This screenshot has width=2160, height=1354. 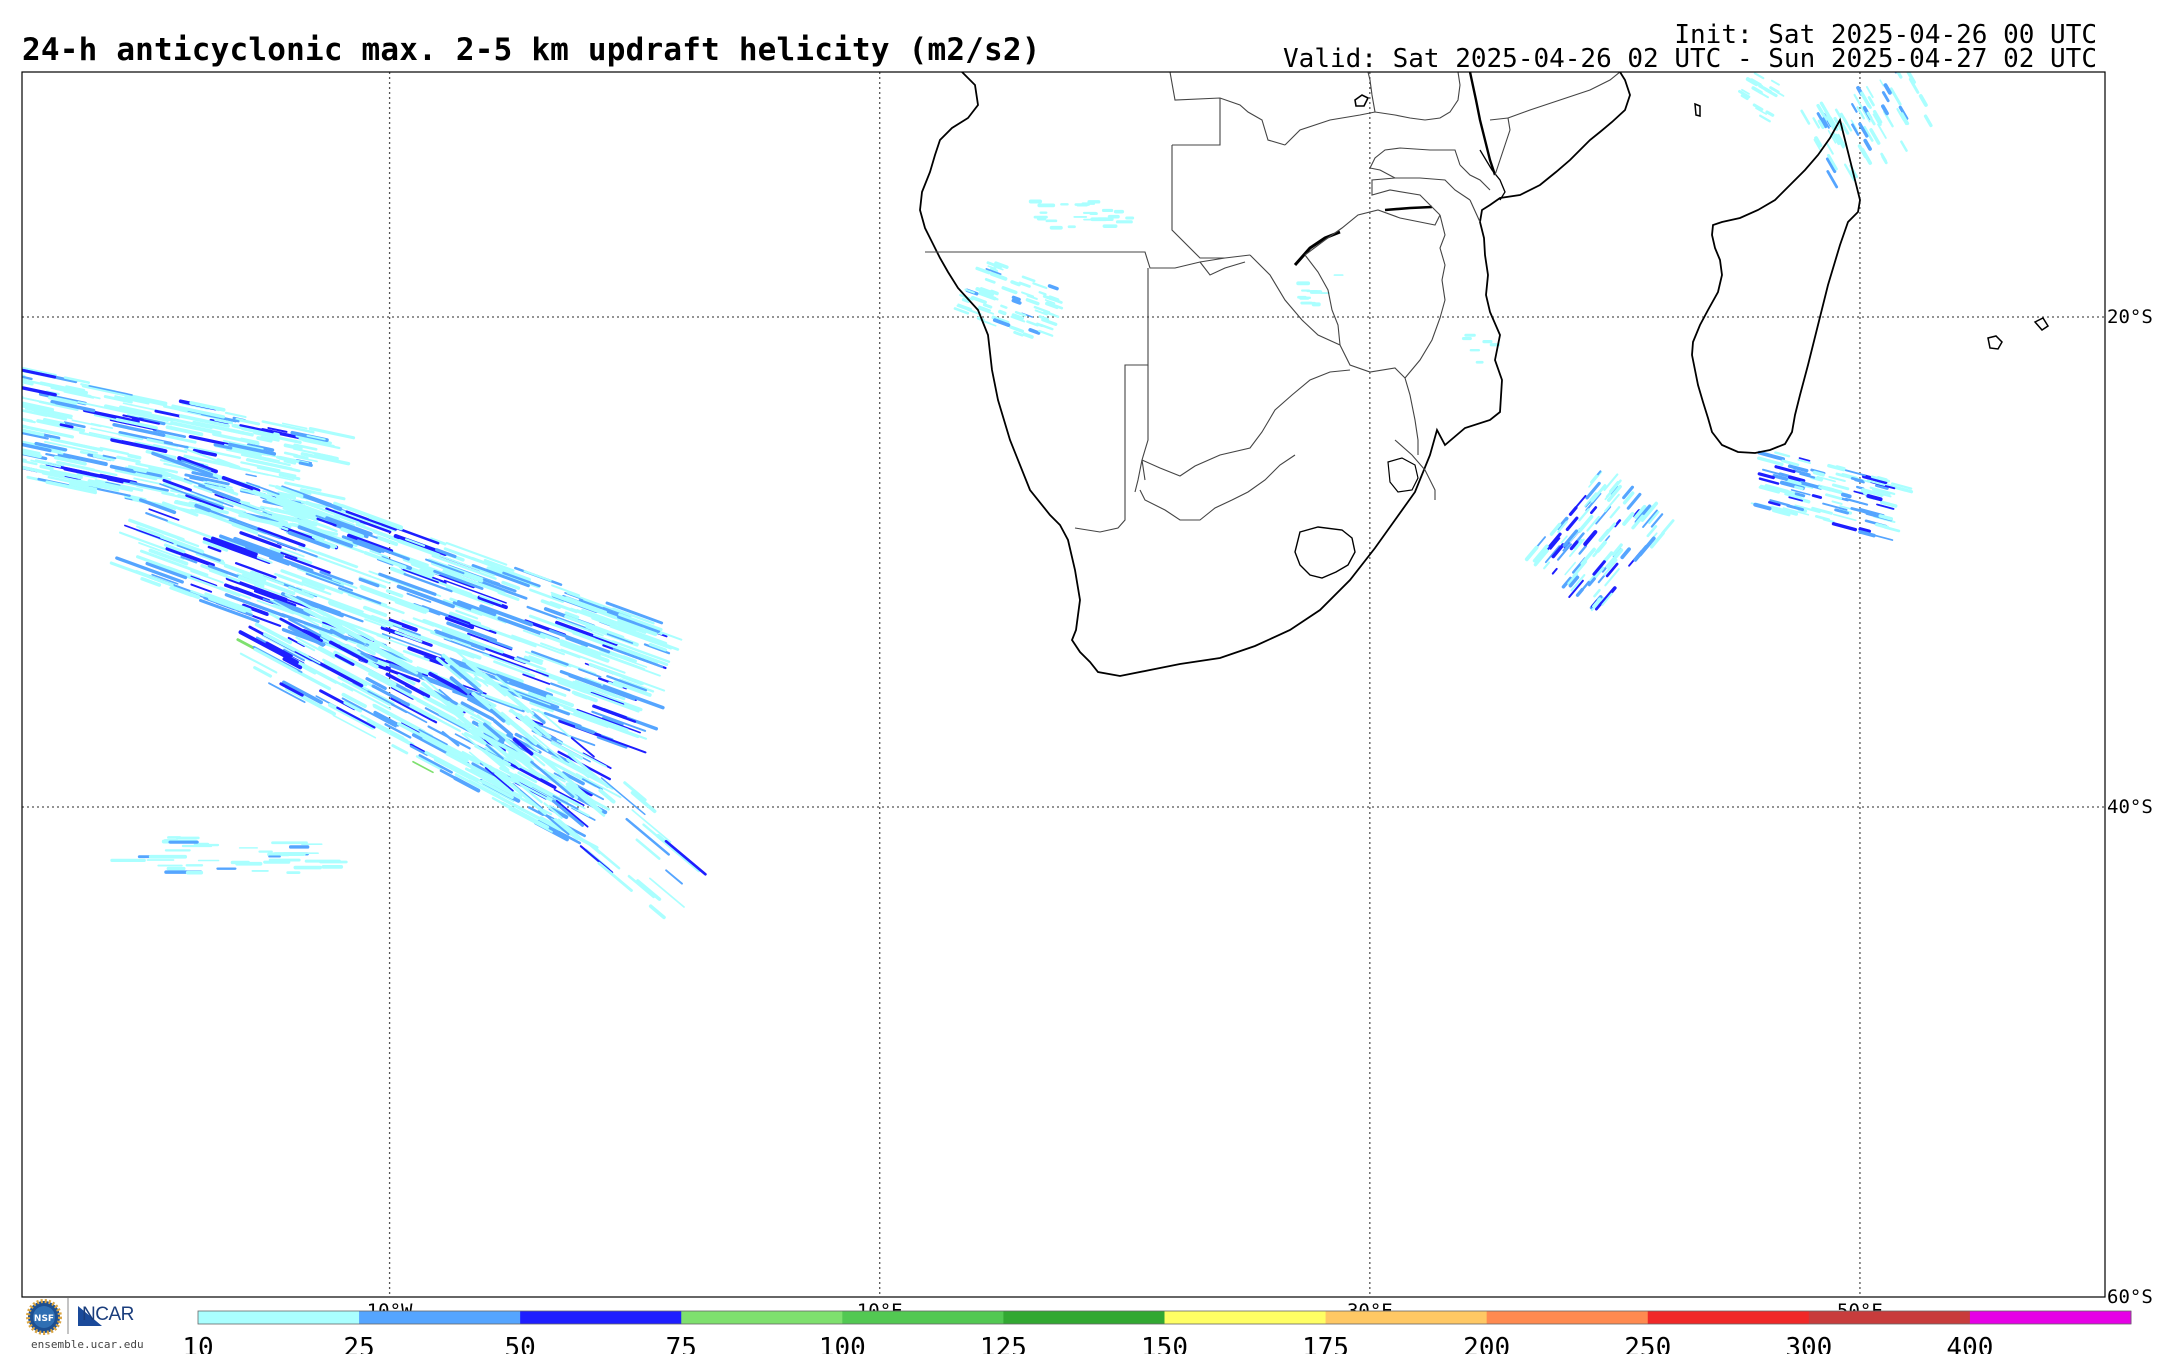 I want to click on country-borders, so click(x=1273, y=302).